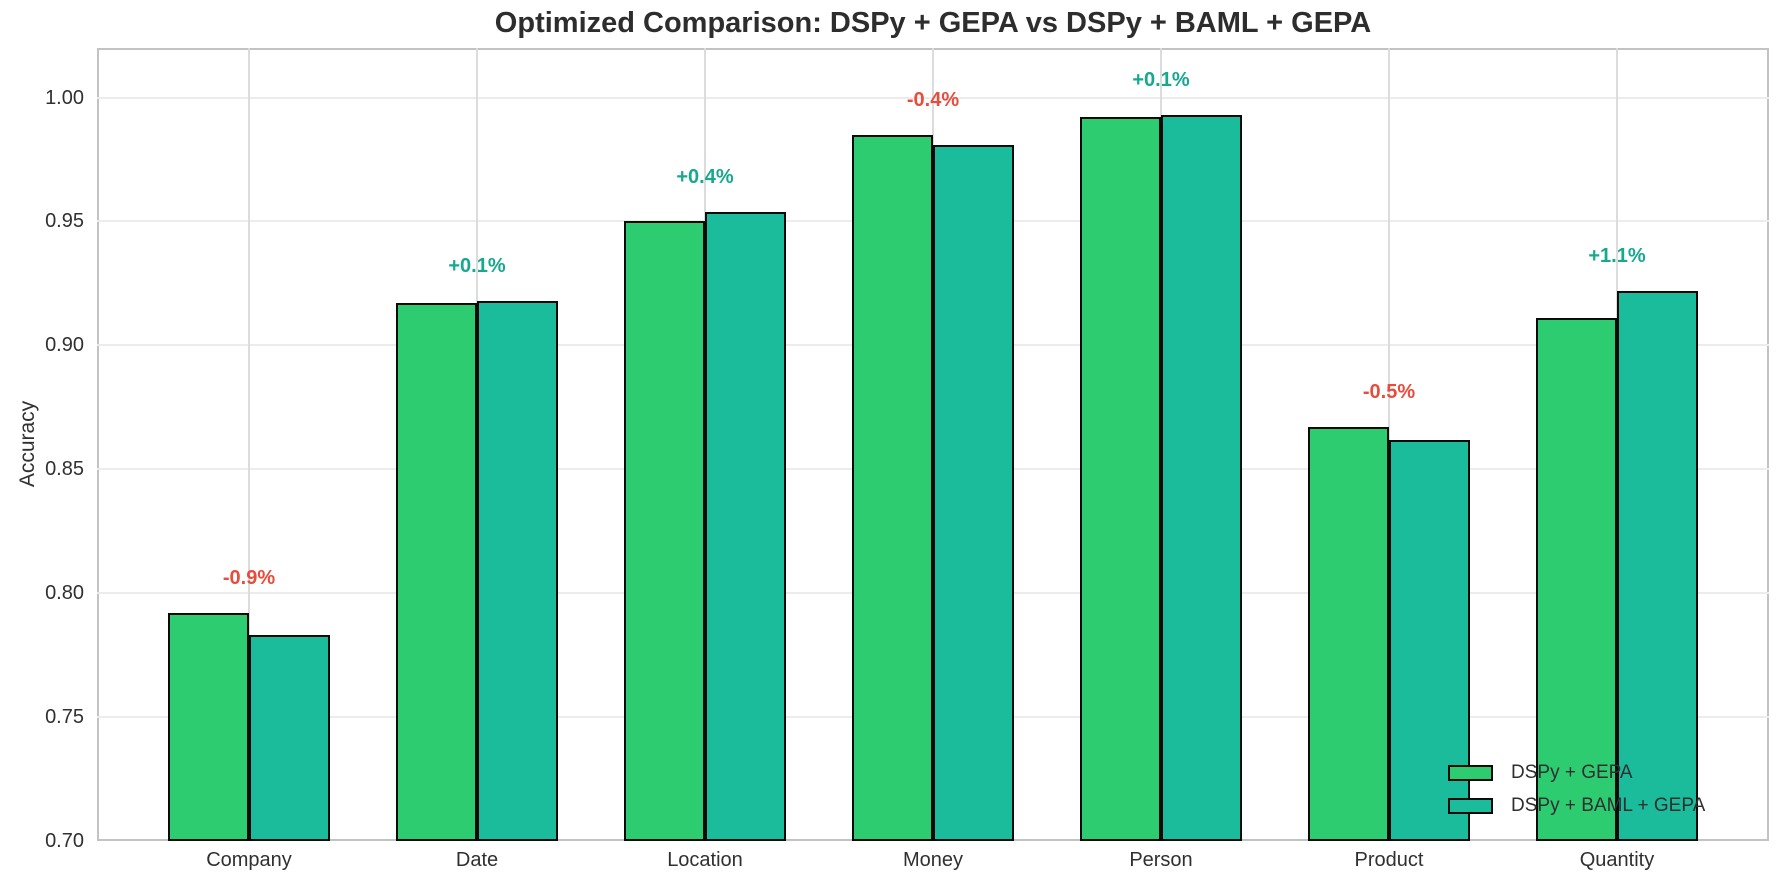 The width and height of the screenshot is (1785, 884). I want to click on x-tick-label: Product, so click(1389, 860).